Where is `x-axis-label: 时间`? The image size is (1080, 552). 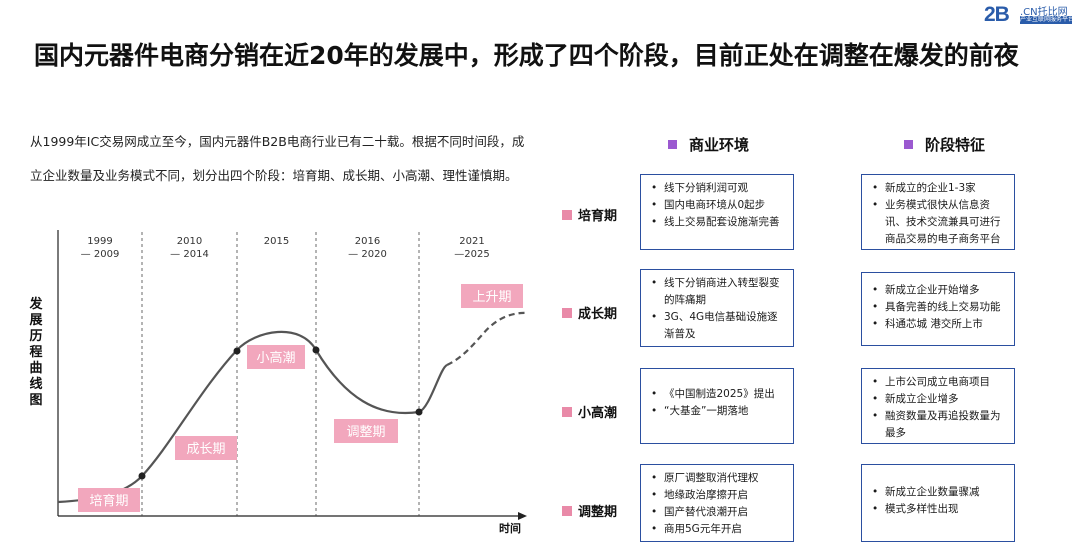 x-axis-label: 时间 is located at coordinates (510, 528).